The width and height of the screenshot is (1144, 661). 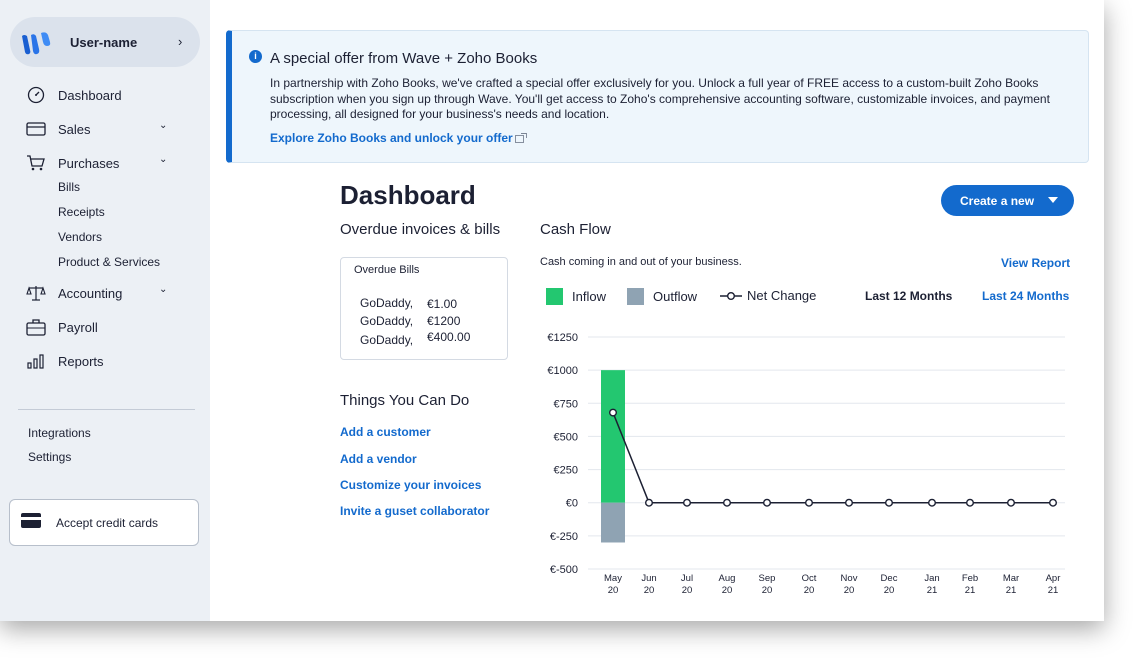 What do you see at coordinates (180, 41) in the screenshot?
I see `chevron-right-icon: ›` at bounding box center [180, 41].